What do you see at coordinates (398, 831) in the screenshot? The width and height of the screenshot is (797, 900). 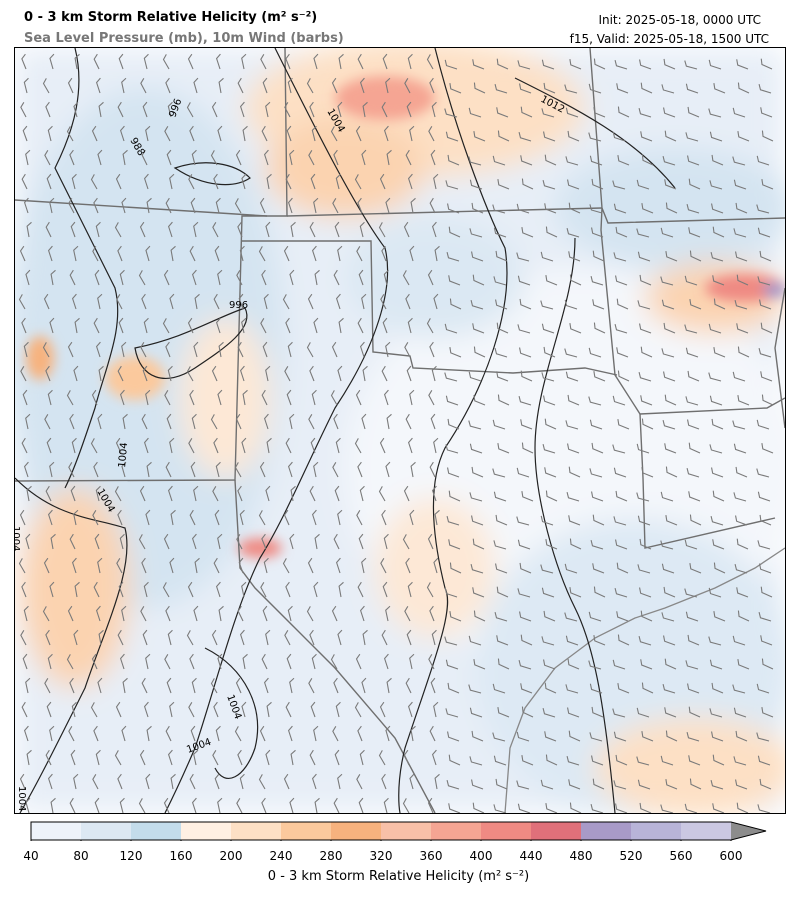 I see `colorbar` at bounding box center [398, 831].